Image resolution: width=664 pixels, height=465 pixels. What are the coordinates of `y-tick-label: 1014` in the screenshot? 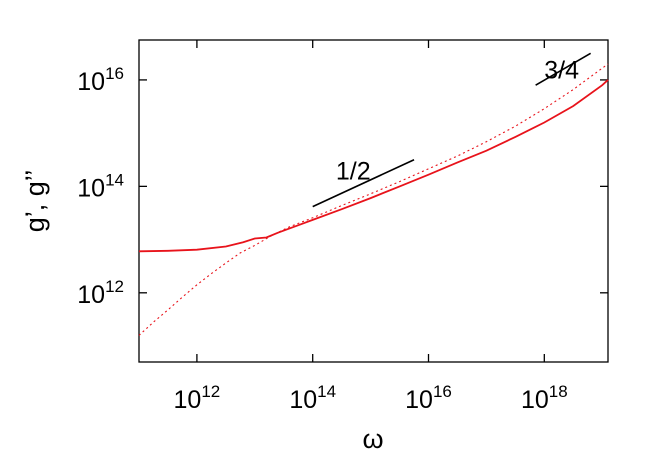 It's located at (100, 186).